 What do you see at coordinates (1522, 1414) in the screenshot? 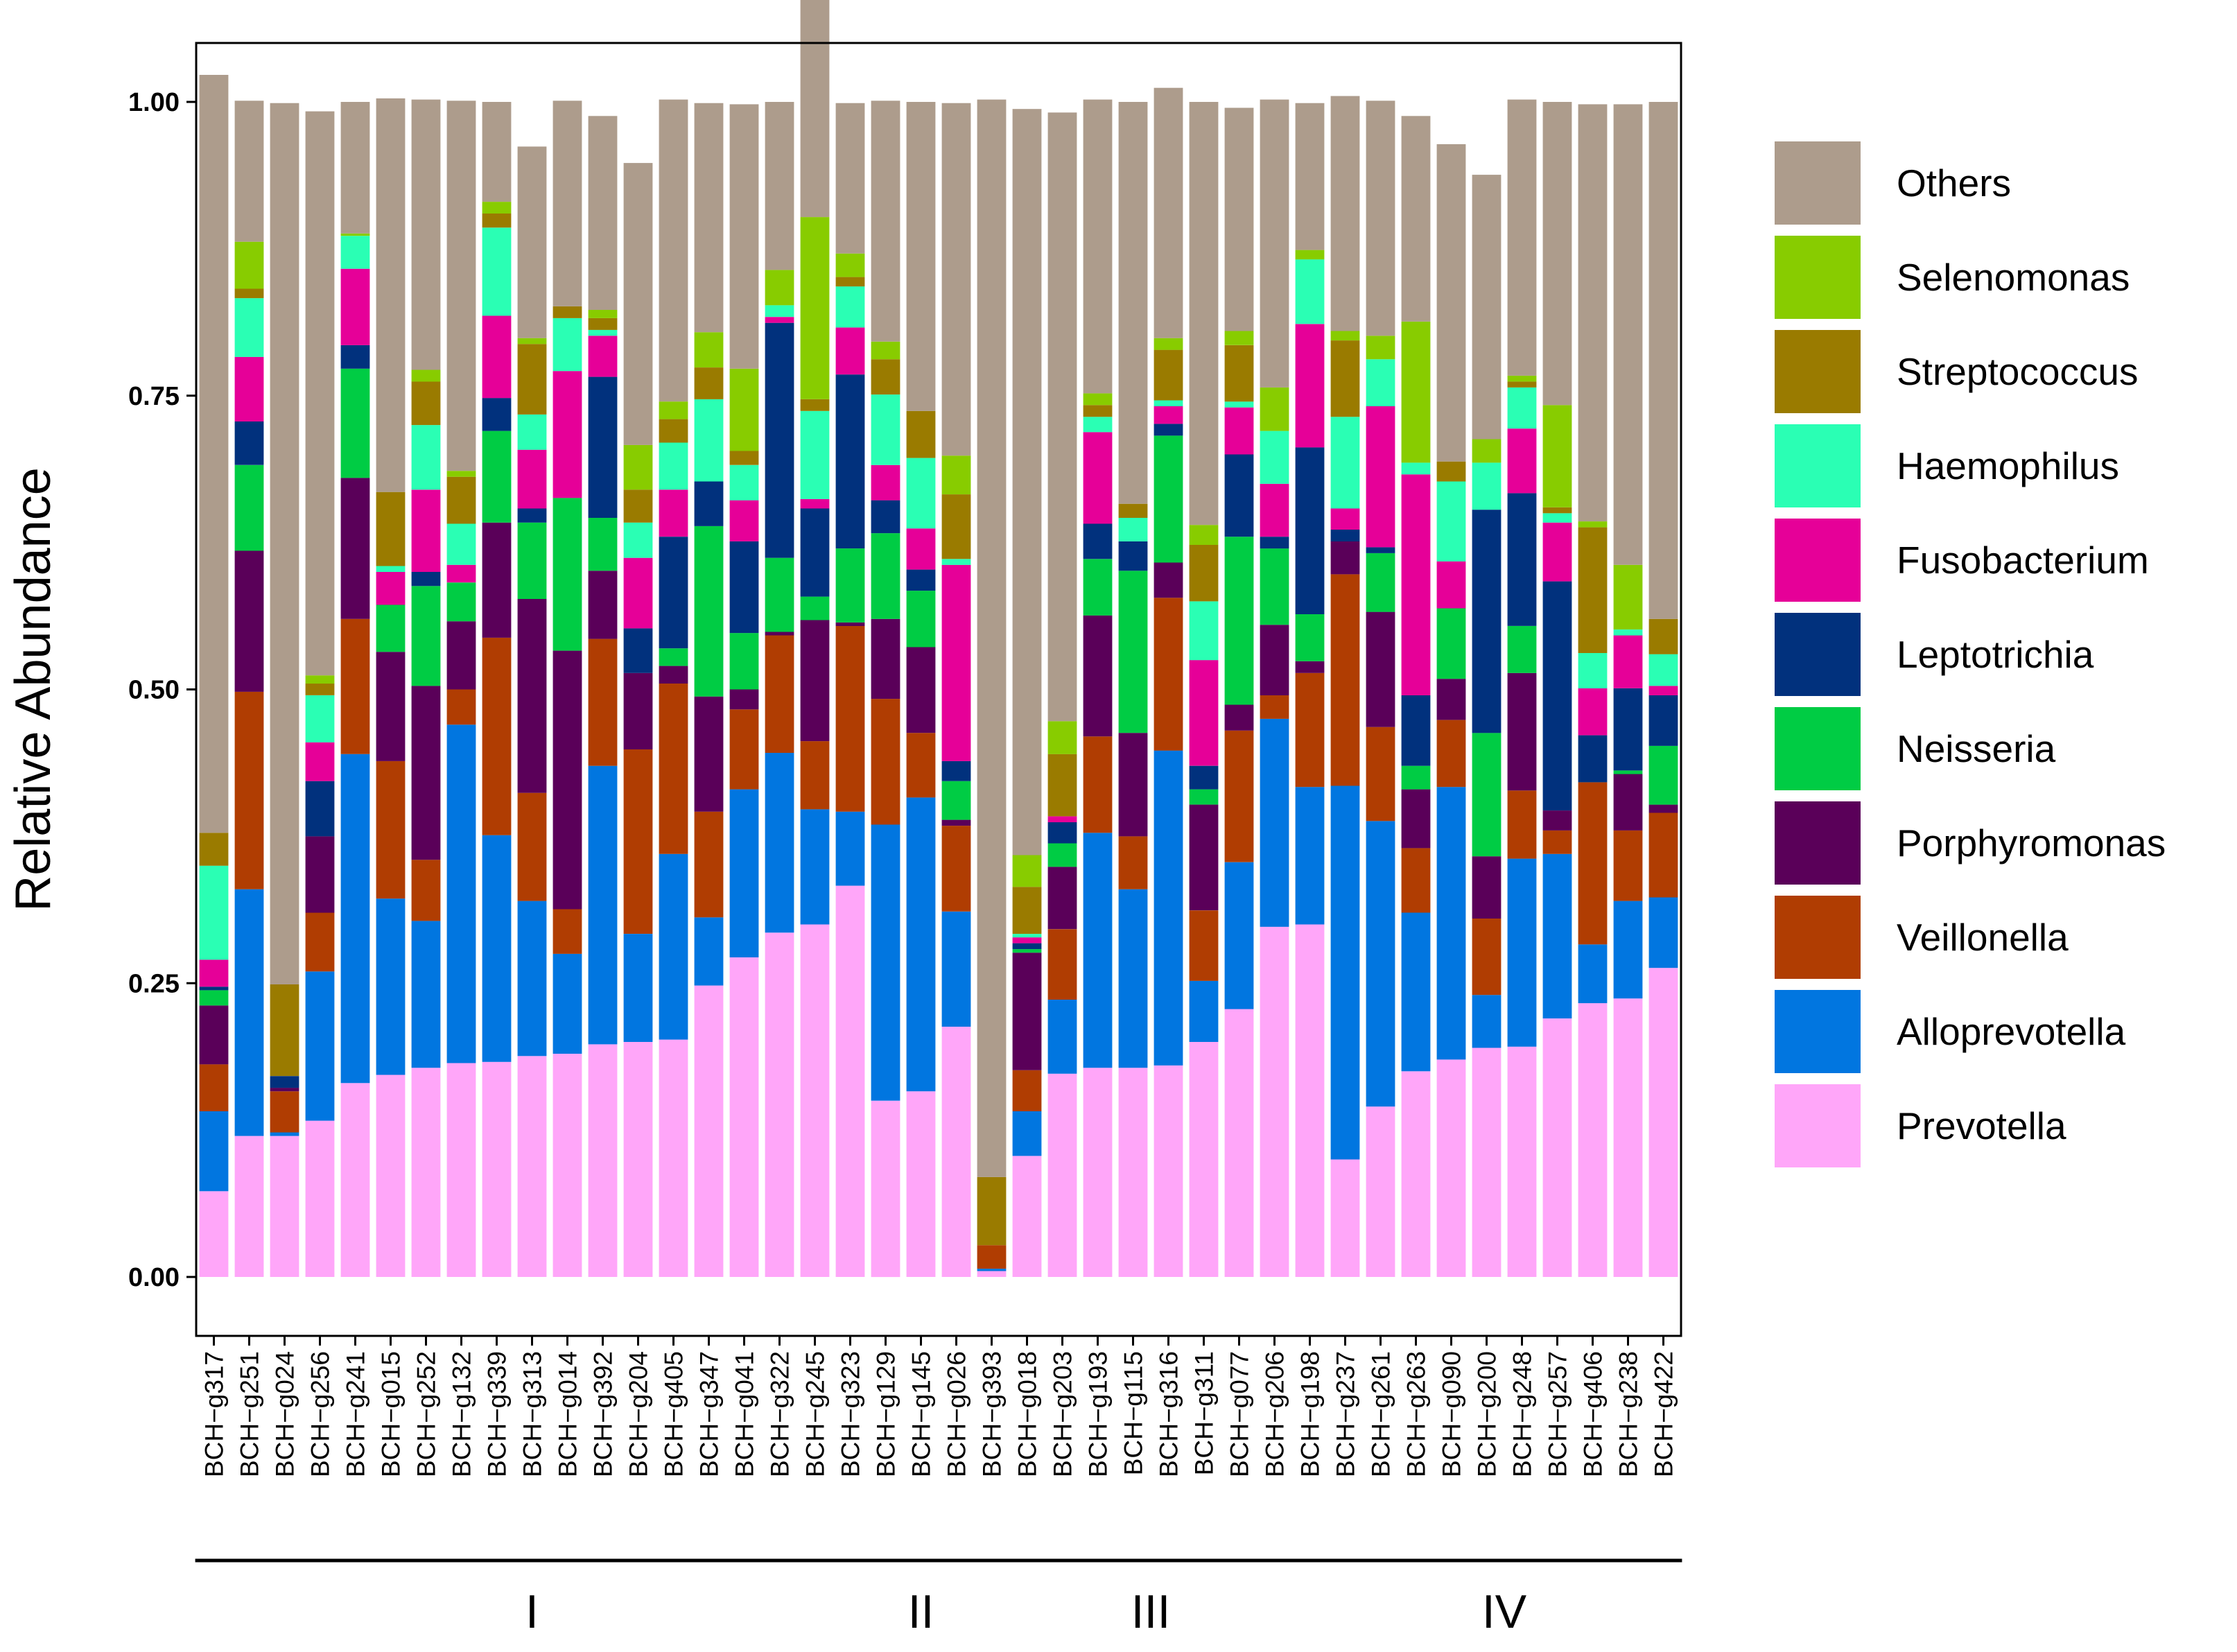
I see `x-tick-label: BCH−g248` at bounding box center [1522, 1414].